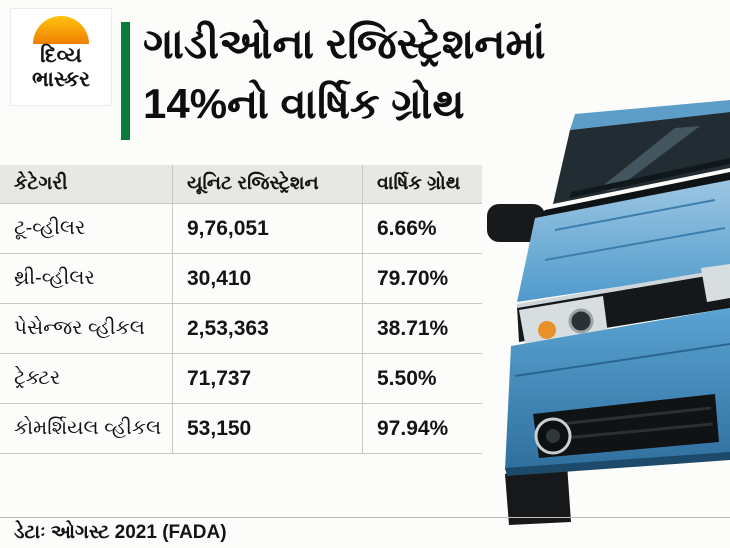  What do you see at coordinates (267, 328) in the screenshot?
I see `cell-registrations: 2,53,363` at bounding box center [267, 328].